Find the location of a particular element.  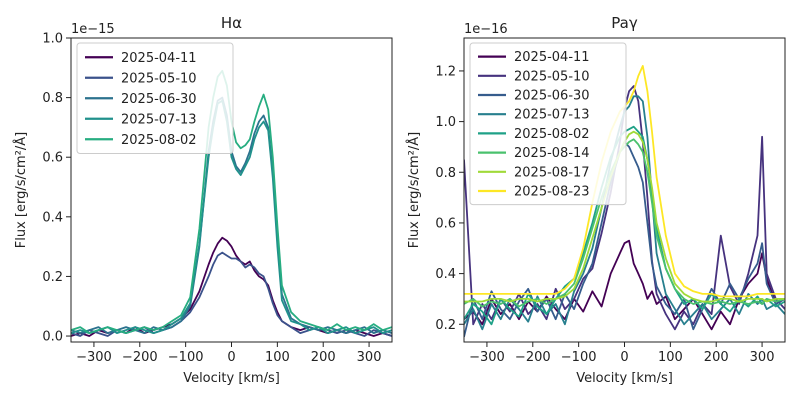

y-multiplier: 1e−16 is located at coordinates (486, 29).